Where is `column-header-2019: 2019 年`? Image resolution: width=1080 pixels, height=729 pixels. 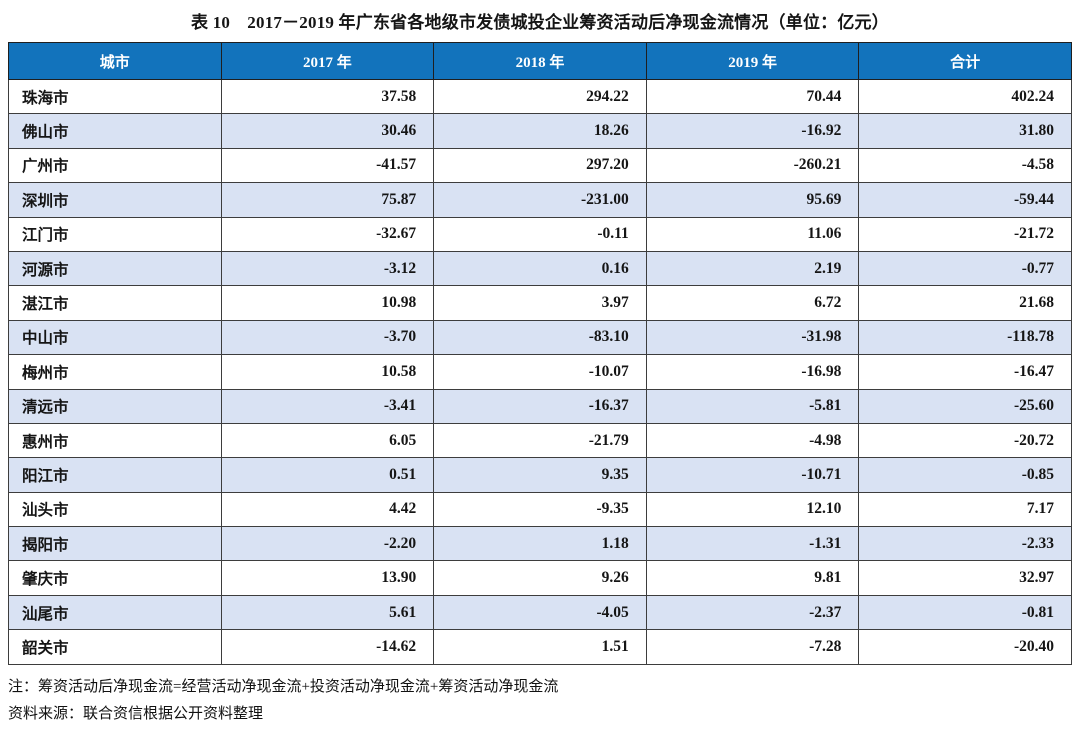 column-header-2019: 2019 年 is located at coordinates (752, 61).